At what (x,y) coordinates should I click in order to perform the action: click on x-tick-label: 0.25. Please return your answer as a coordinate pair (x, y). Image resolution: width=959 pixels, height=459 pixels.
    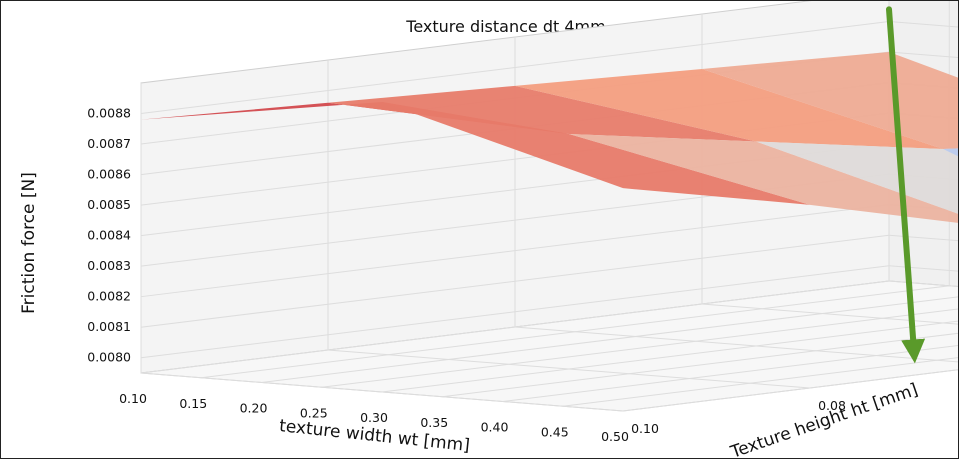
    Looking at the image, I should click on (314, 412).